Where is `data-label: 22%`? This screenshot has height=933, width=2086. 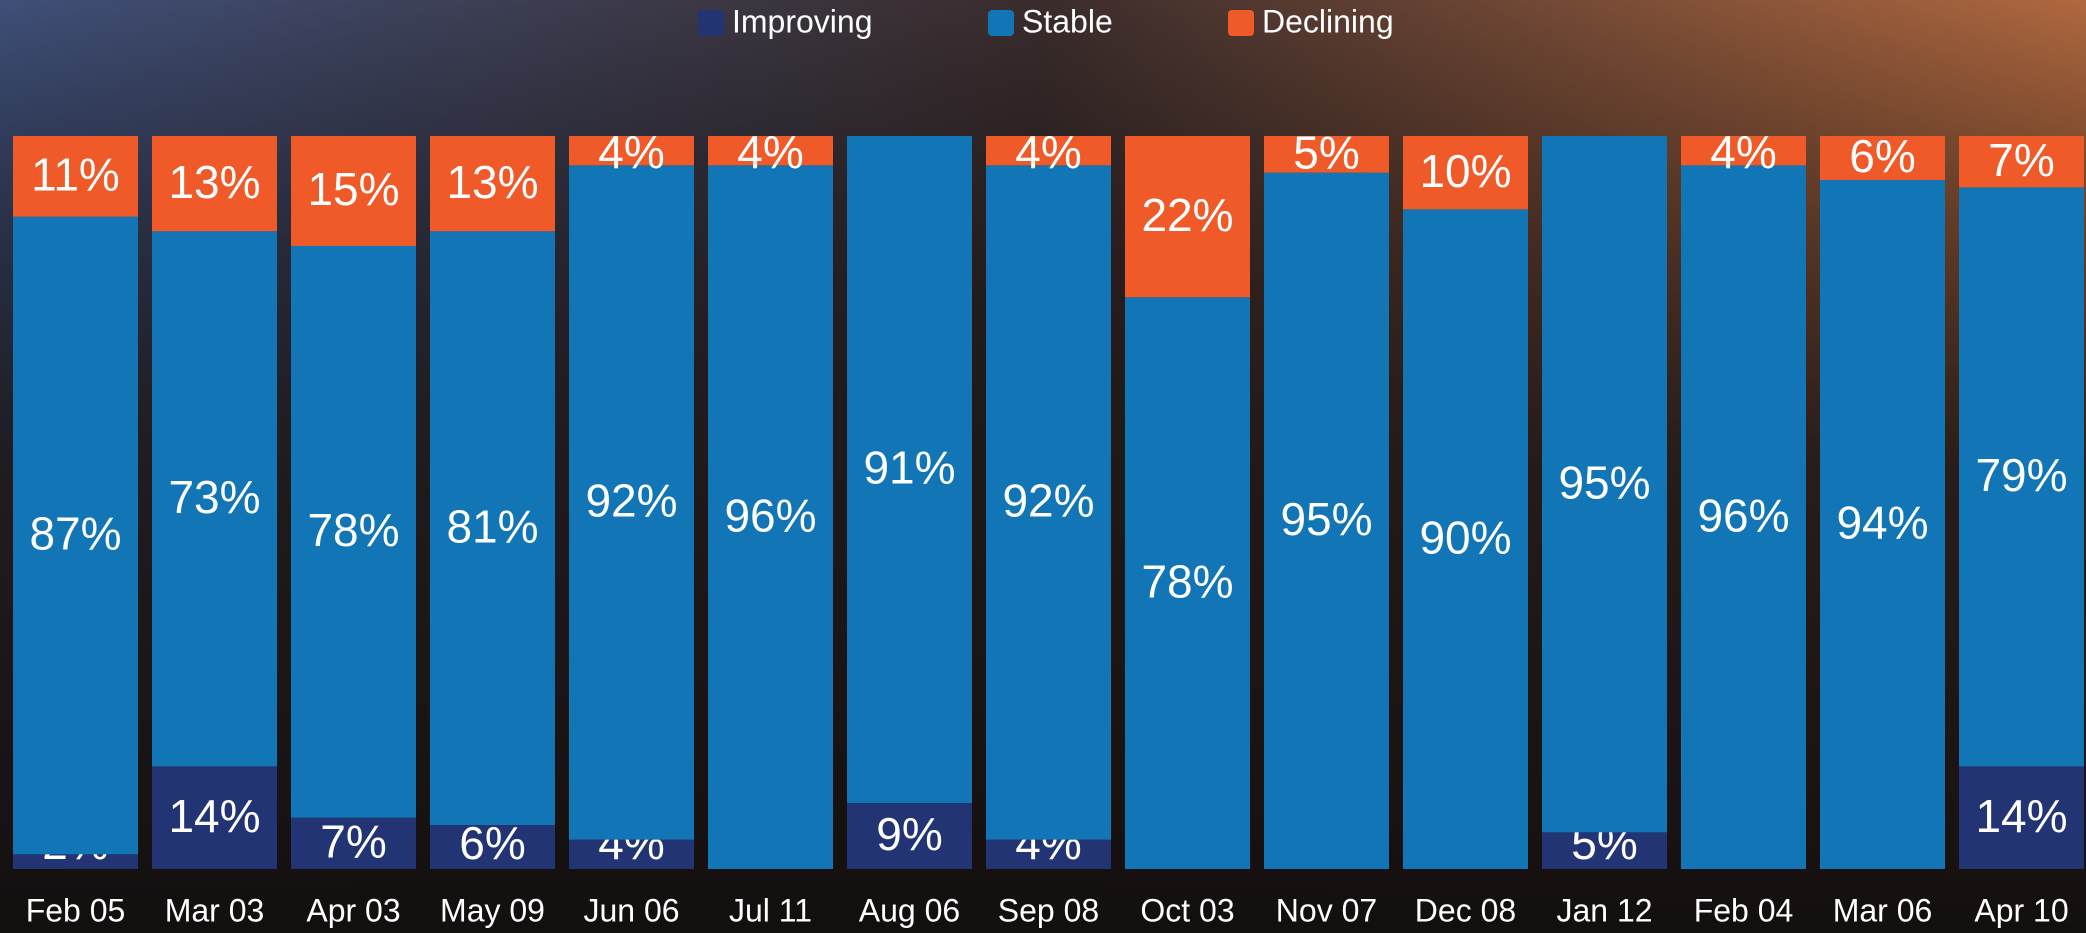
data-label: 22% is located at coordinates (1187, 215).